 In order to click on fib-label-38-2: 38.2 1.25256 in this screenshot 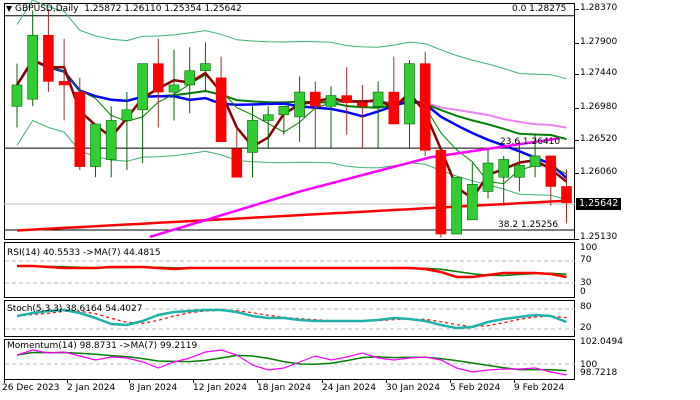, I will do `click(528, 225)`.